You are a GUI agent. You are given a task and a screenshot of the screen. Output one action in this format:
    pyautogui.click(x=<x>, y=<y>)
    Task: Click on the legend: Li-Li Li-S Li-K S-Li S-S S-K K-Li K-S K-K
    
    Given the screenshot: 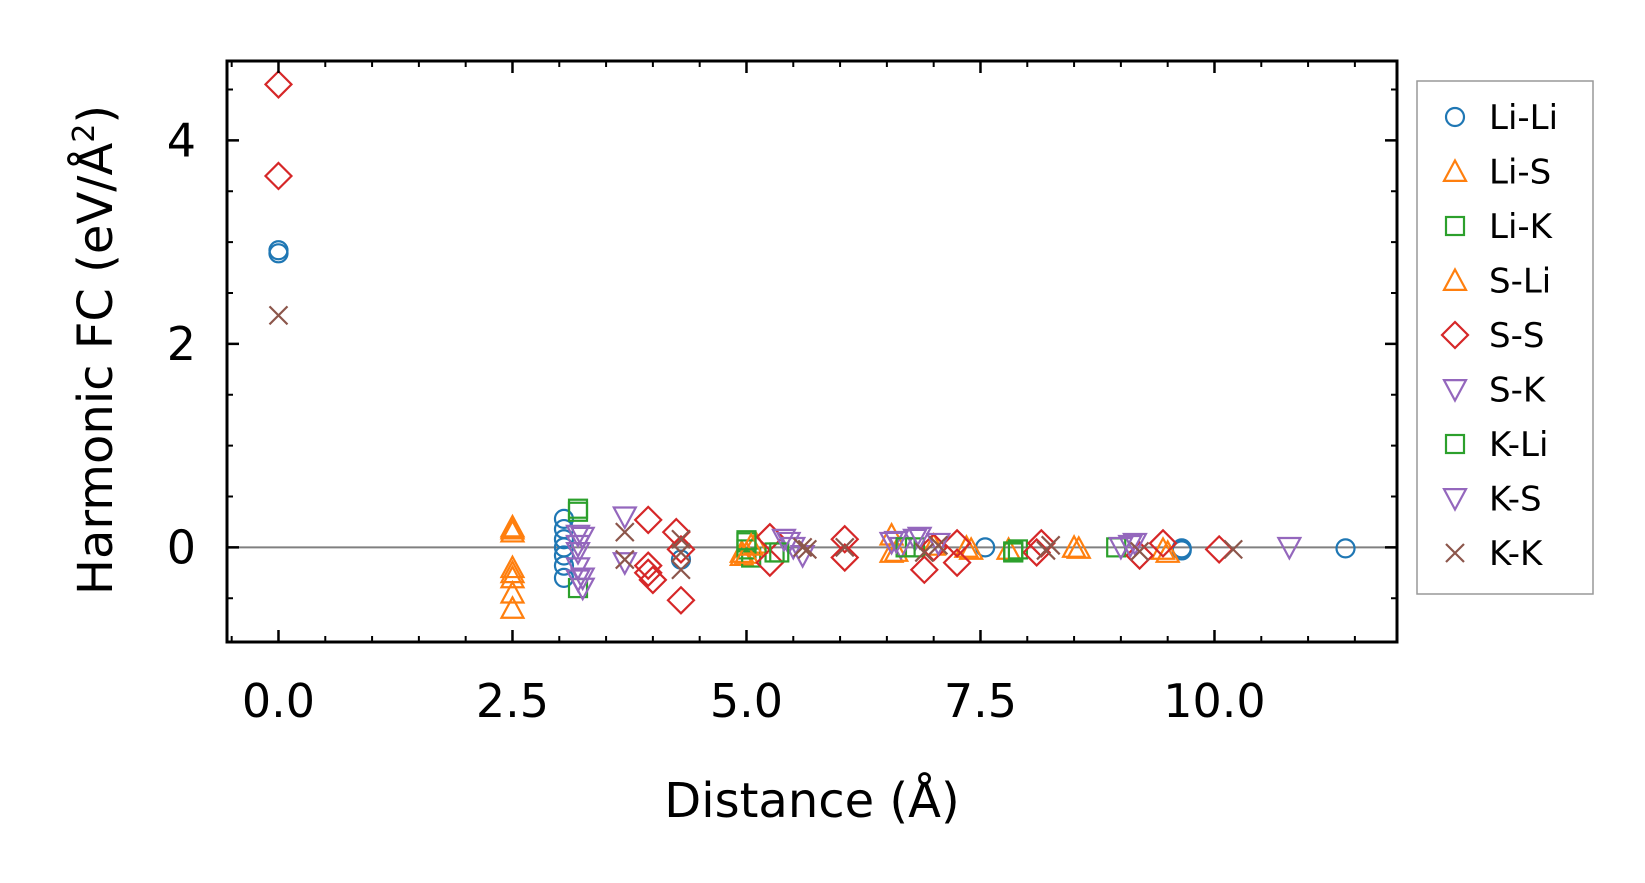 What is the action you would take?
    pyautogui.click(x=1505, y=337)
    